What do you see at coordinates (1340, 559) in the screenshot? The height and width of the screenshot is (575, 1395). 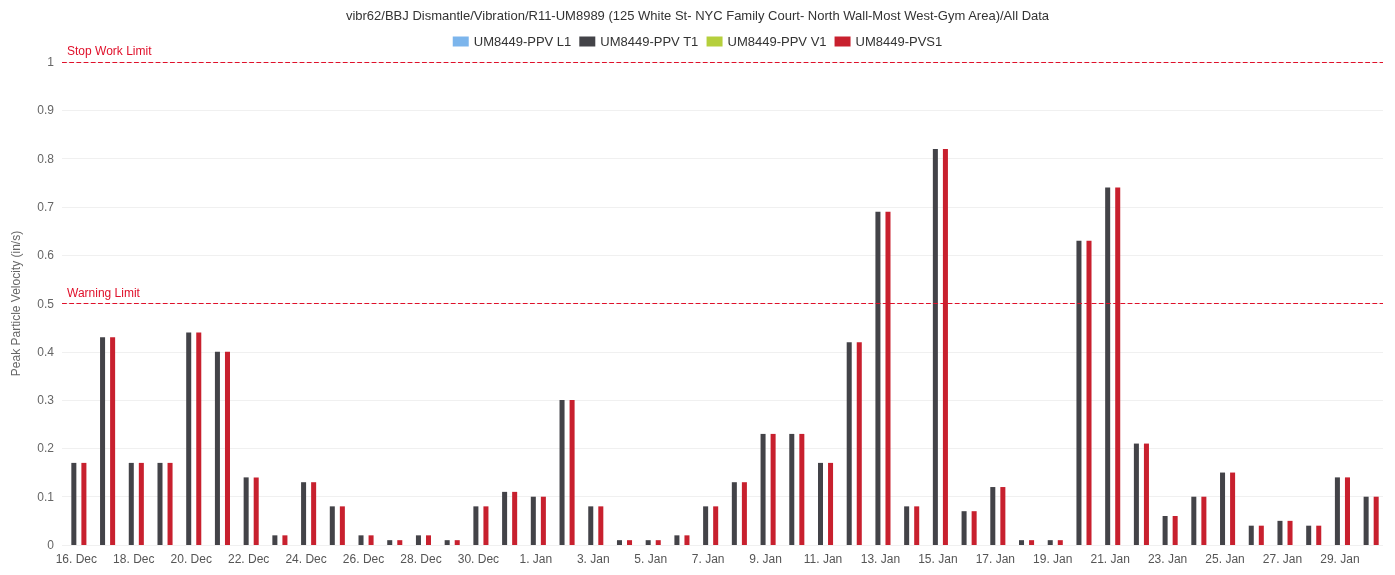 I see `x-tick-label: 29. Jan` at bounding box center [1340, 559].